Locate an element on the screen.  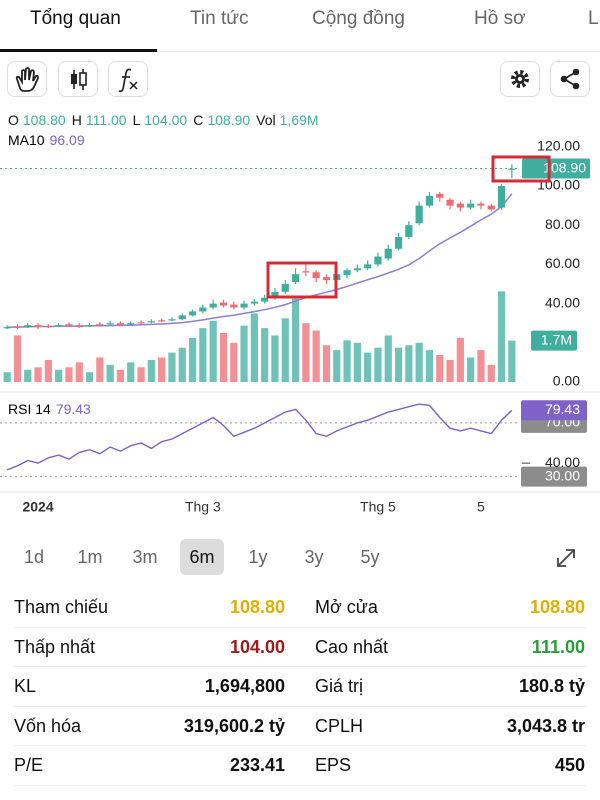
expand-button is located at coordinates (566, 558).